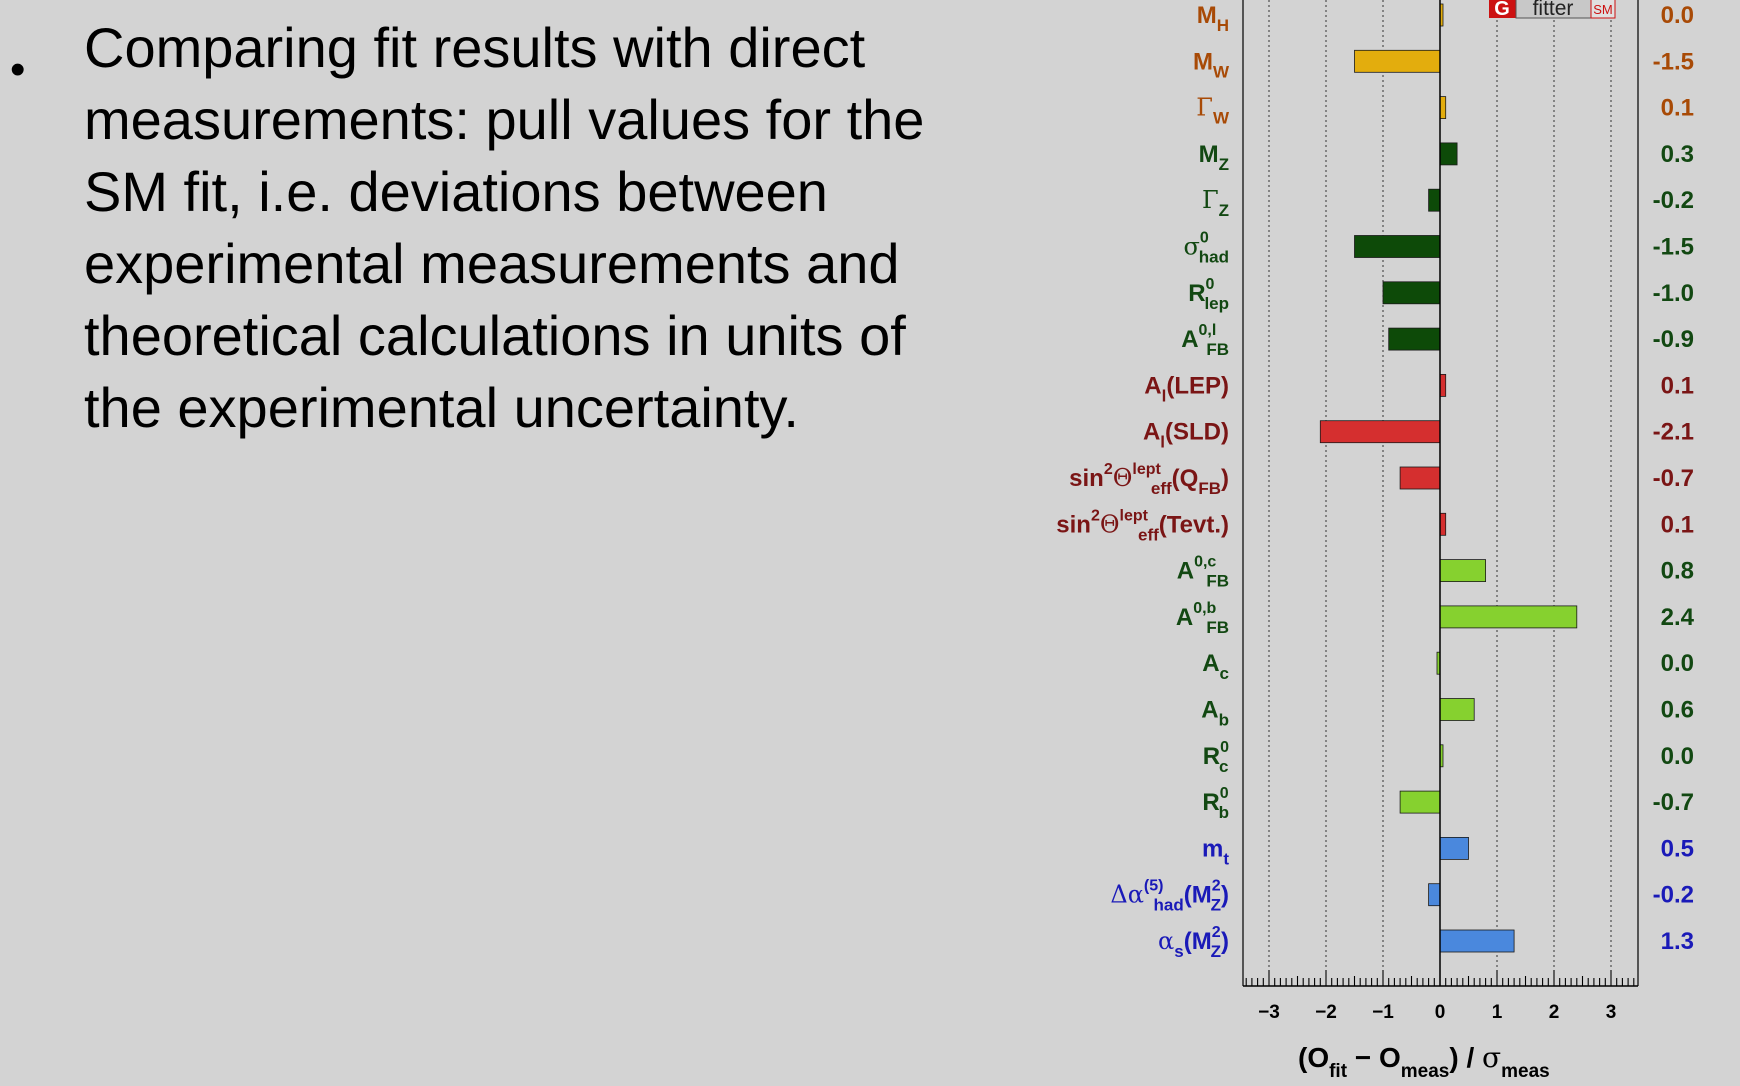 This screenshot has width=1740, height=1086. What do you see at coordinates (1326, 1012) in the screenshot?
I see `tick-label: −2` at bounding box center [1326, 1012].